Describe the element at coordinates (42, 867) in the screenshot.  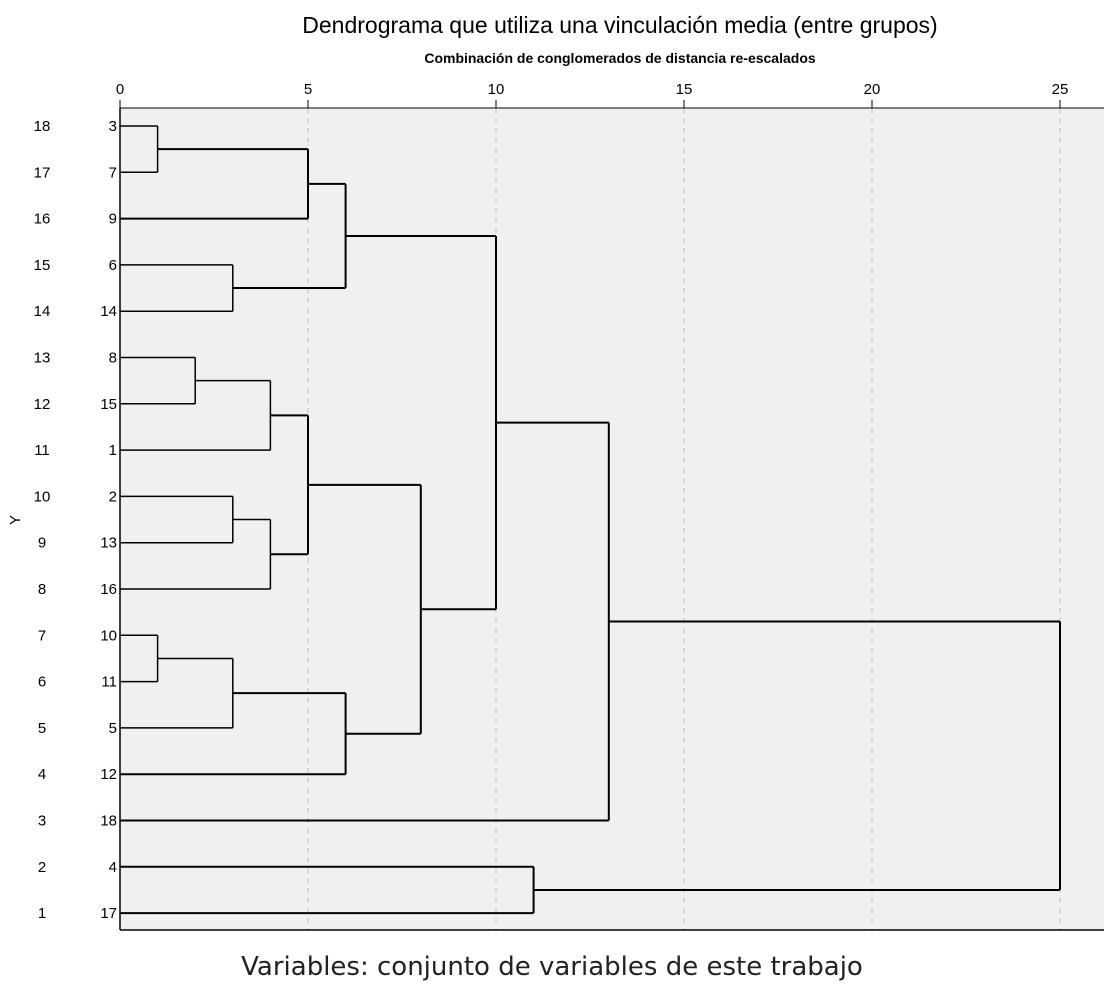
I see `row-number: 2` at that location.